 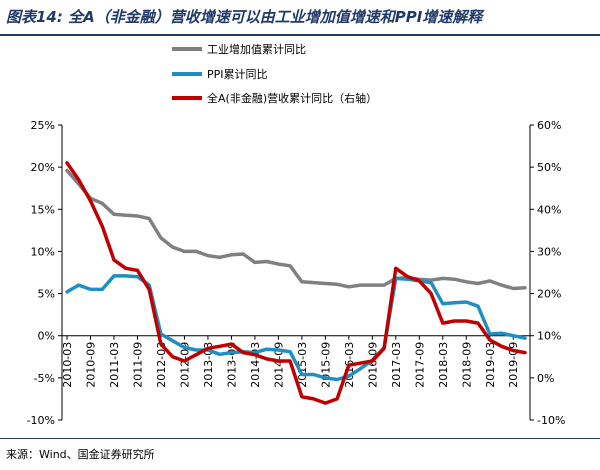 What do you see at coordinates (161, 365) in the screenshot?
I see `x-axis-tick-label: 2012-03` at bounding box center [161, 365].